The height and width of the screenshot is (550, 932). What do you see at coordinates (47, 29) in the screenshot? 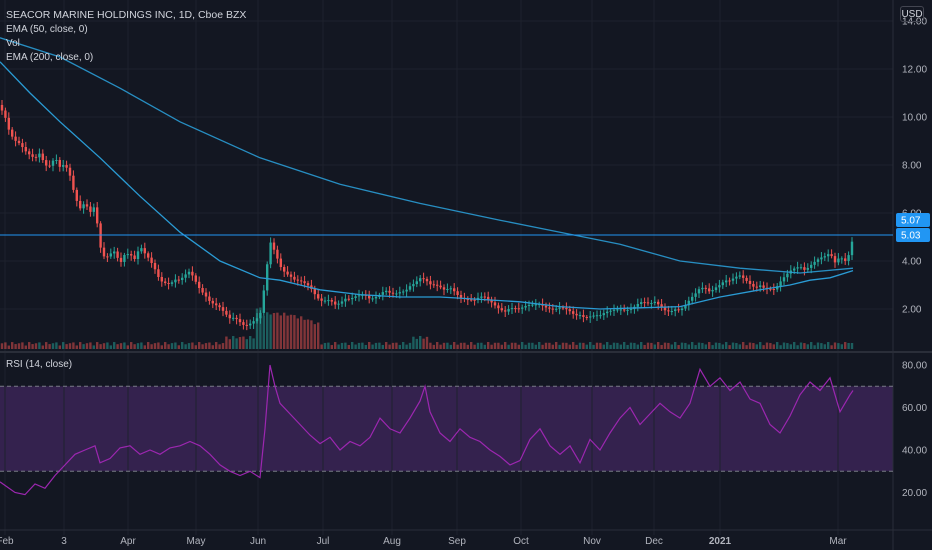
I see `legend-ema50: EMA (50, close, 0)` at bounding box center [47, 29].